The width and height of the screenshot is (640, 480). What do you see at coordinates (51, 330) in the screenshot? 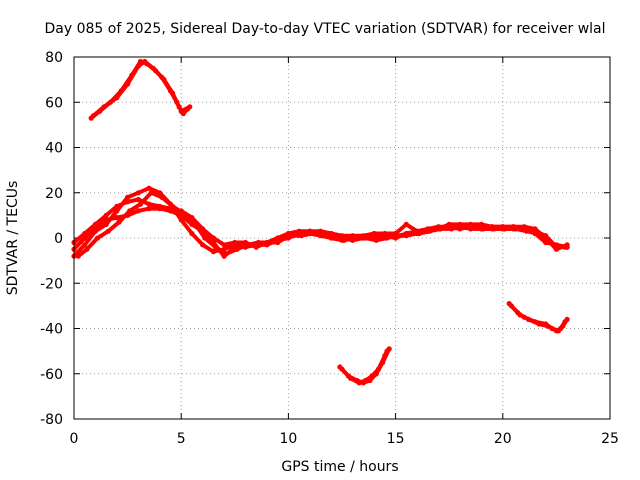
I see `y-tick-label: -40` at bounding box center [51, 330].